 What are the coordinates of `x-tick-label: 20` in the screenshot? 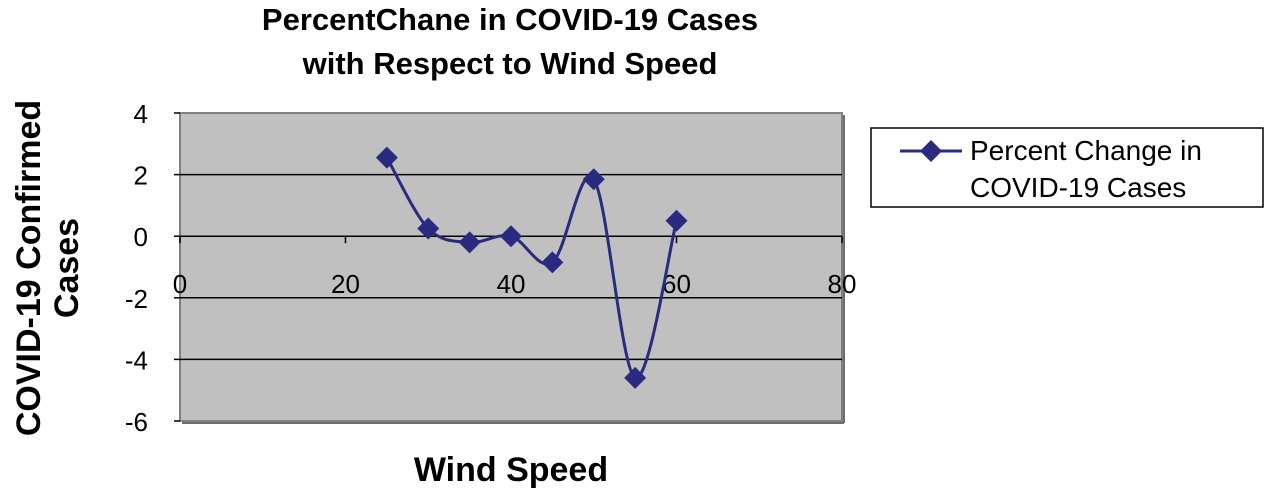 It's located at (345, 284).